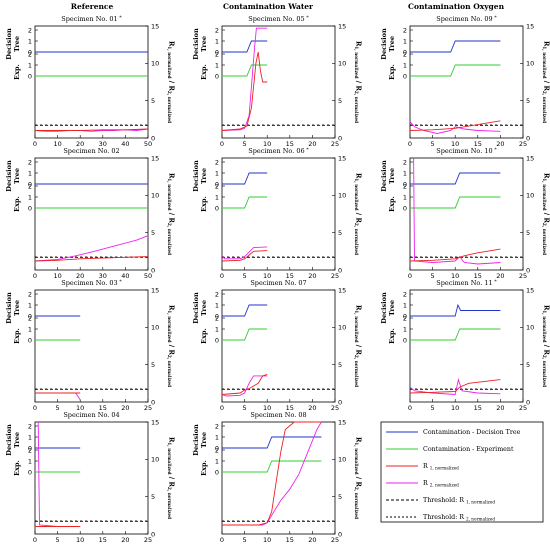  What do you see at coordinates (456, 6) in the screenshot?
I see `column-title-oxygen: Contamination Oxygen` at bounding box center [456, 6].